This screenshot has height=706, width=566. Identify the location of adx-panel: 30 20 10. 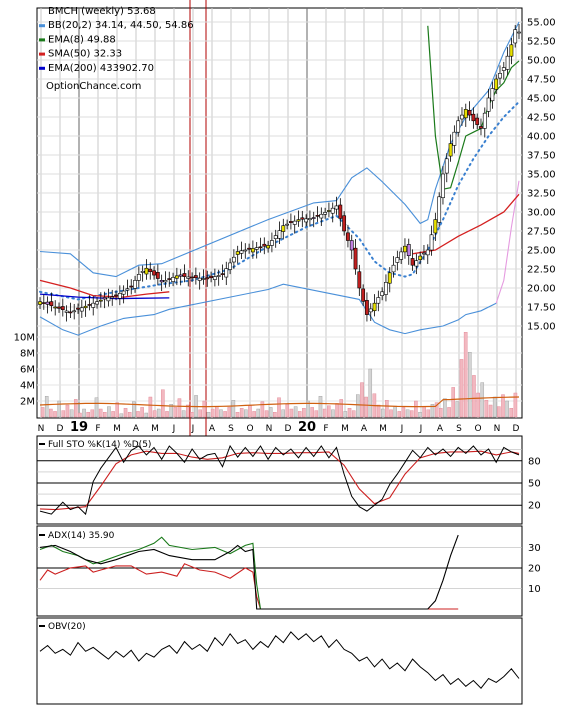
(288, 571).